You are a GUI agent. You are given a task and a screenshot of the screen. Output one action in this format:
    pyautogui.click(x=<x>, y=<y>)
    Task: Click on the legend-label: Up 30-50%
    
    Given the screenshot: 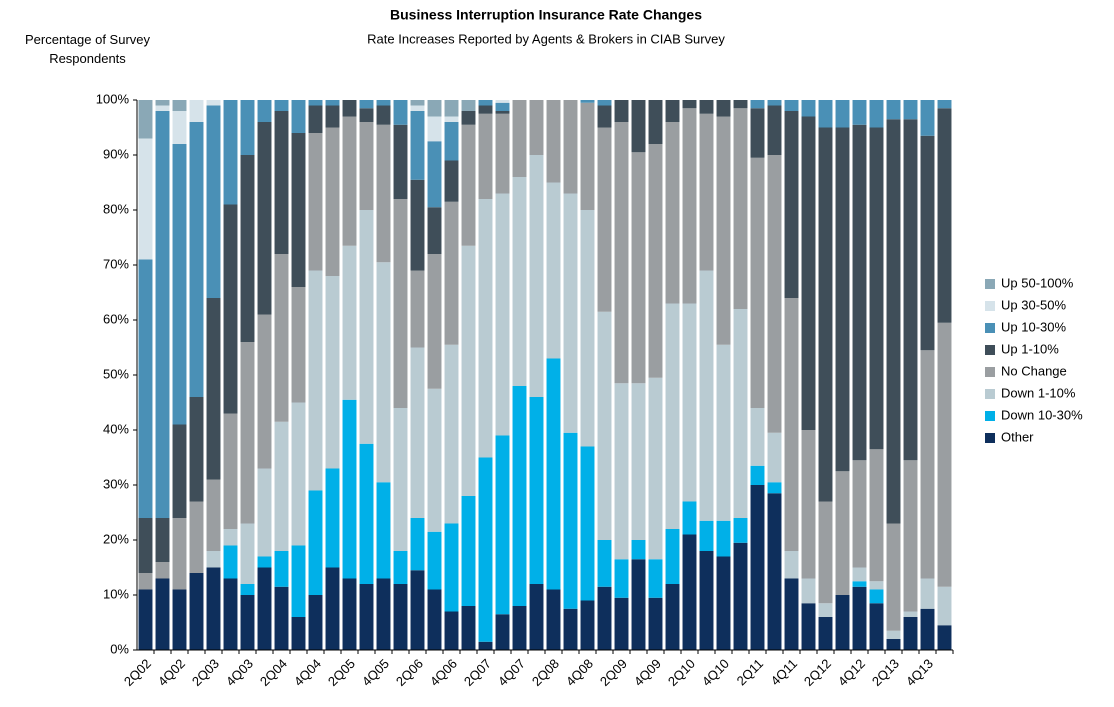 What is the action you would take?
    pyautogui.click(x=1033, y=304)
    